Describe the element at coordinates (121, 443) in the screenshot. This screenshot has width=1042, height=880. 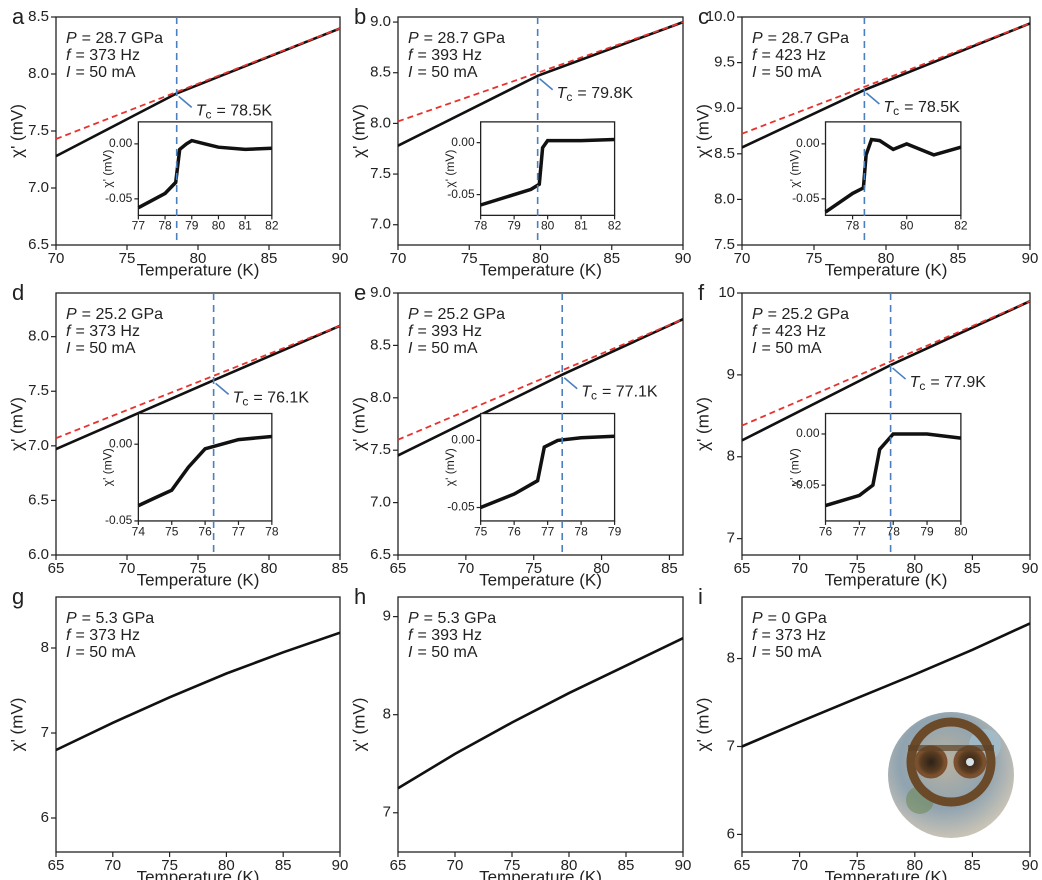
I see `y-tick-label: 0.00` at that location.